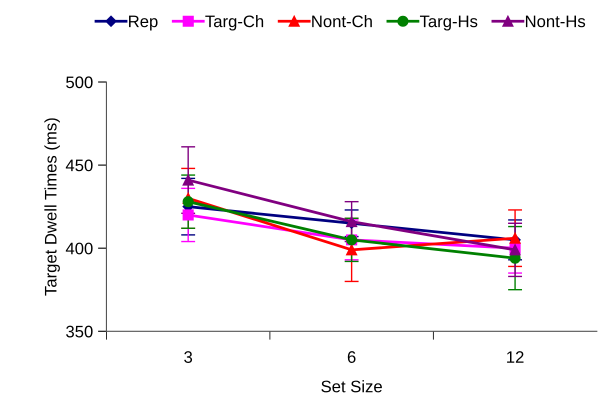 This screenshot has height=404, width=598. Describe the element at coordinates (234, 23) in the screenshot. I see `legend-label: Targ-Ch` at that location.